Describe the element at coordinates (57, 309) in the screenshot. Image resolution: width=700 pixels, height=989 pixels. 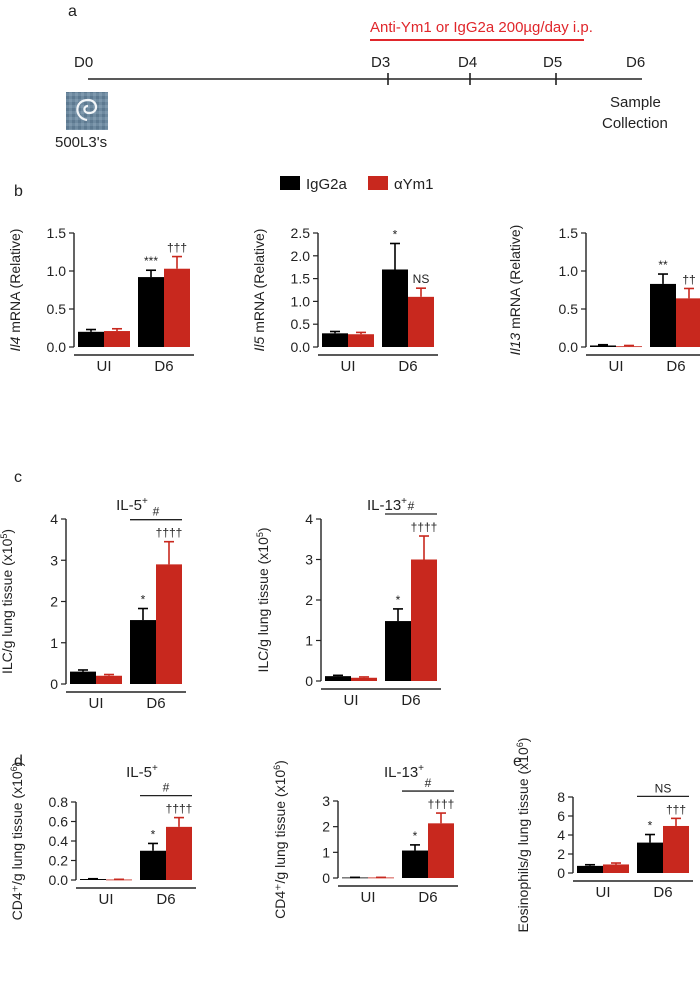
I see `y-tick-label: 0.5` at that location.